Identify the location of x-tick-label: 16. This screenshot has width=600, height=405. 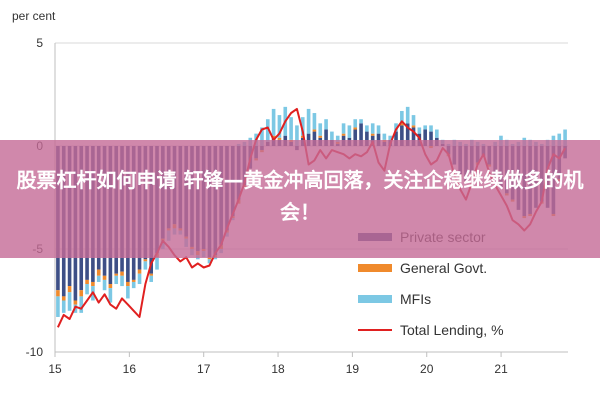
(130, 369).